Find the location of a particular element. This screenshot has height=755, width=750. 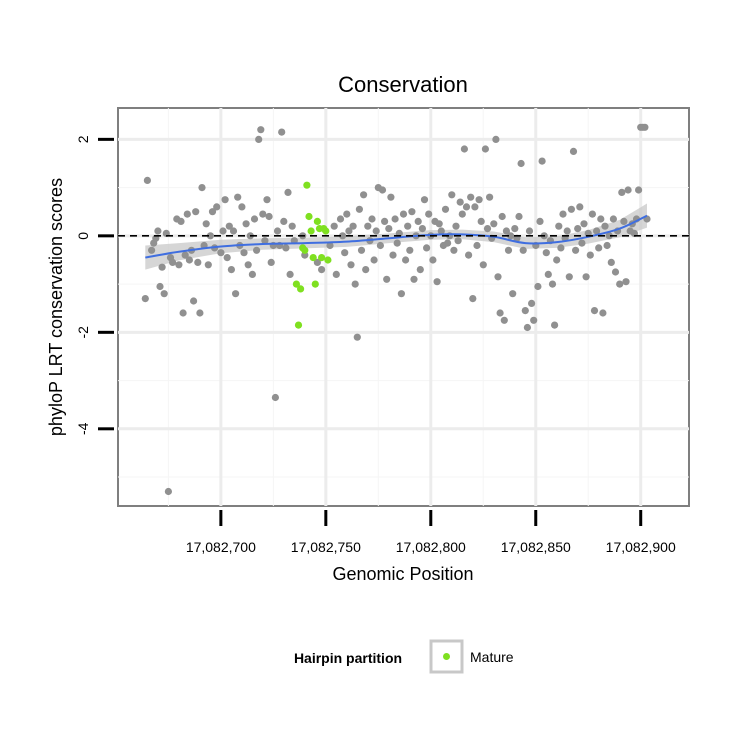

smooth-line is located at coordinates (396, 236).